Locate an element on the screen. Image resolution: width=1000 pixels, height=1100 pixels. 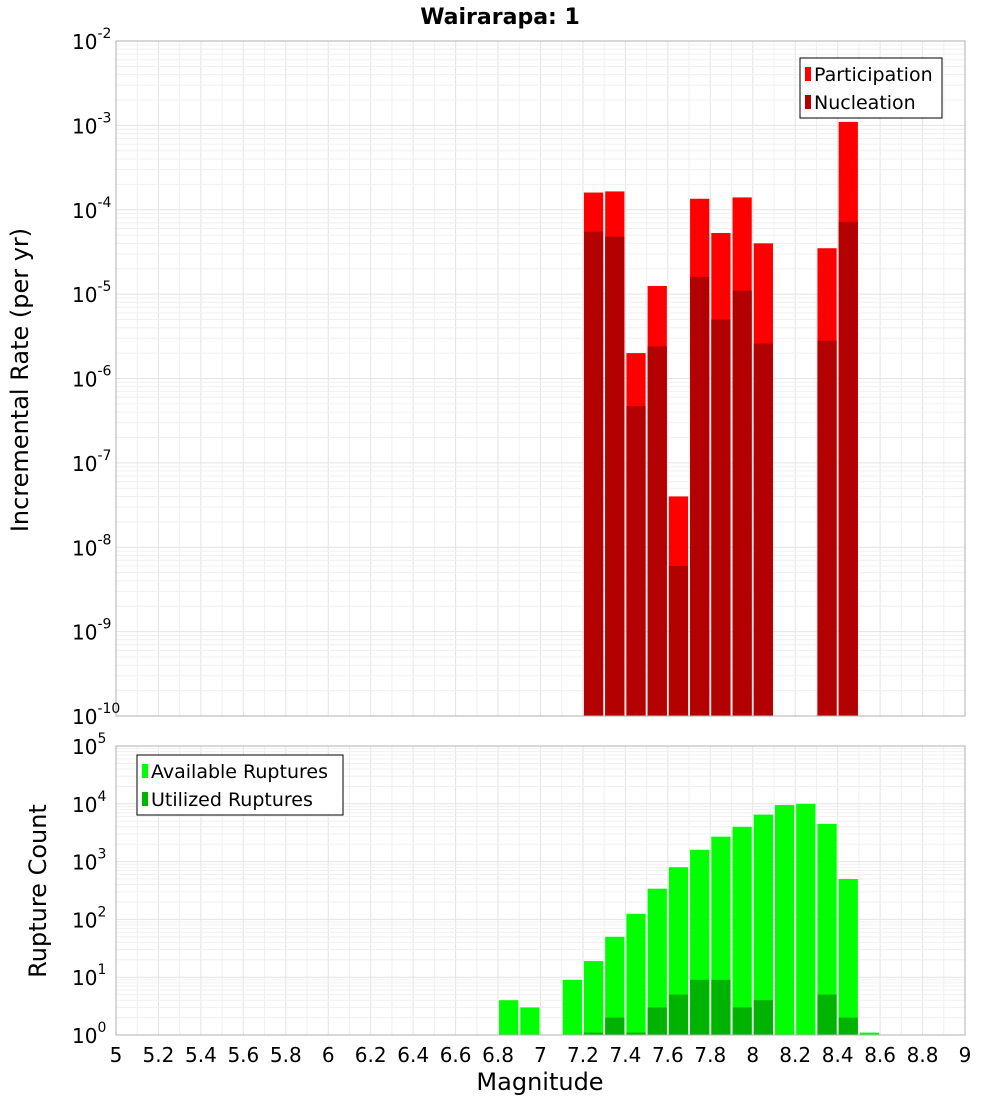
top-legend-label: Nucleation is located at coordinates (865, 103).